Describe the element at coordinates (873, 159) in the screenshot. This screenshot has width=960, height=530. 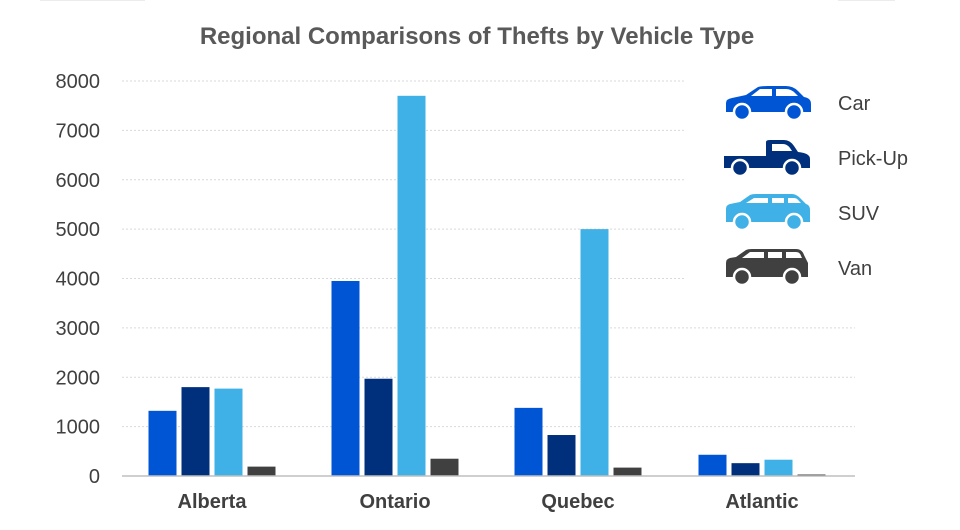
I see `legend-label-pickup: Pick-Up` at that location.